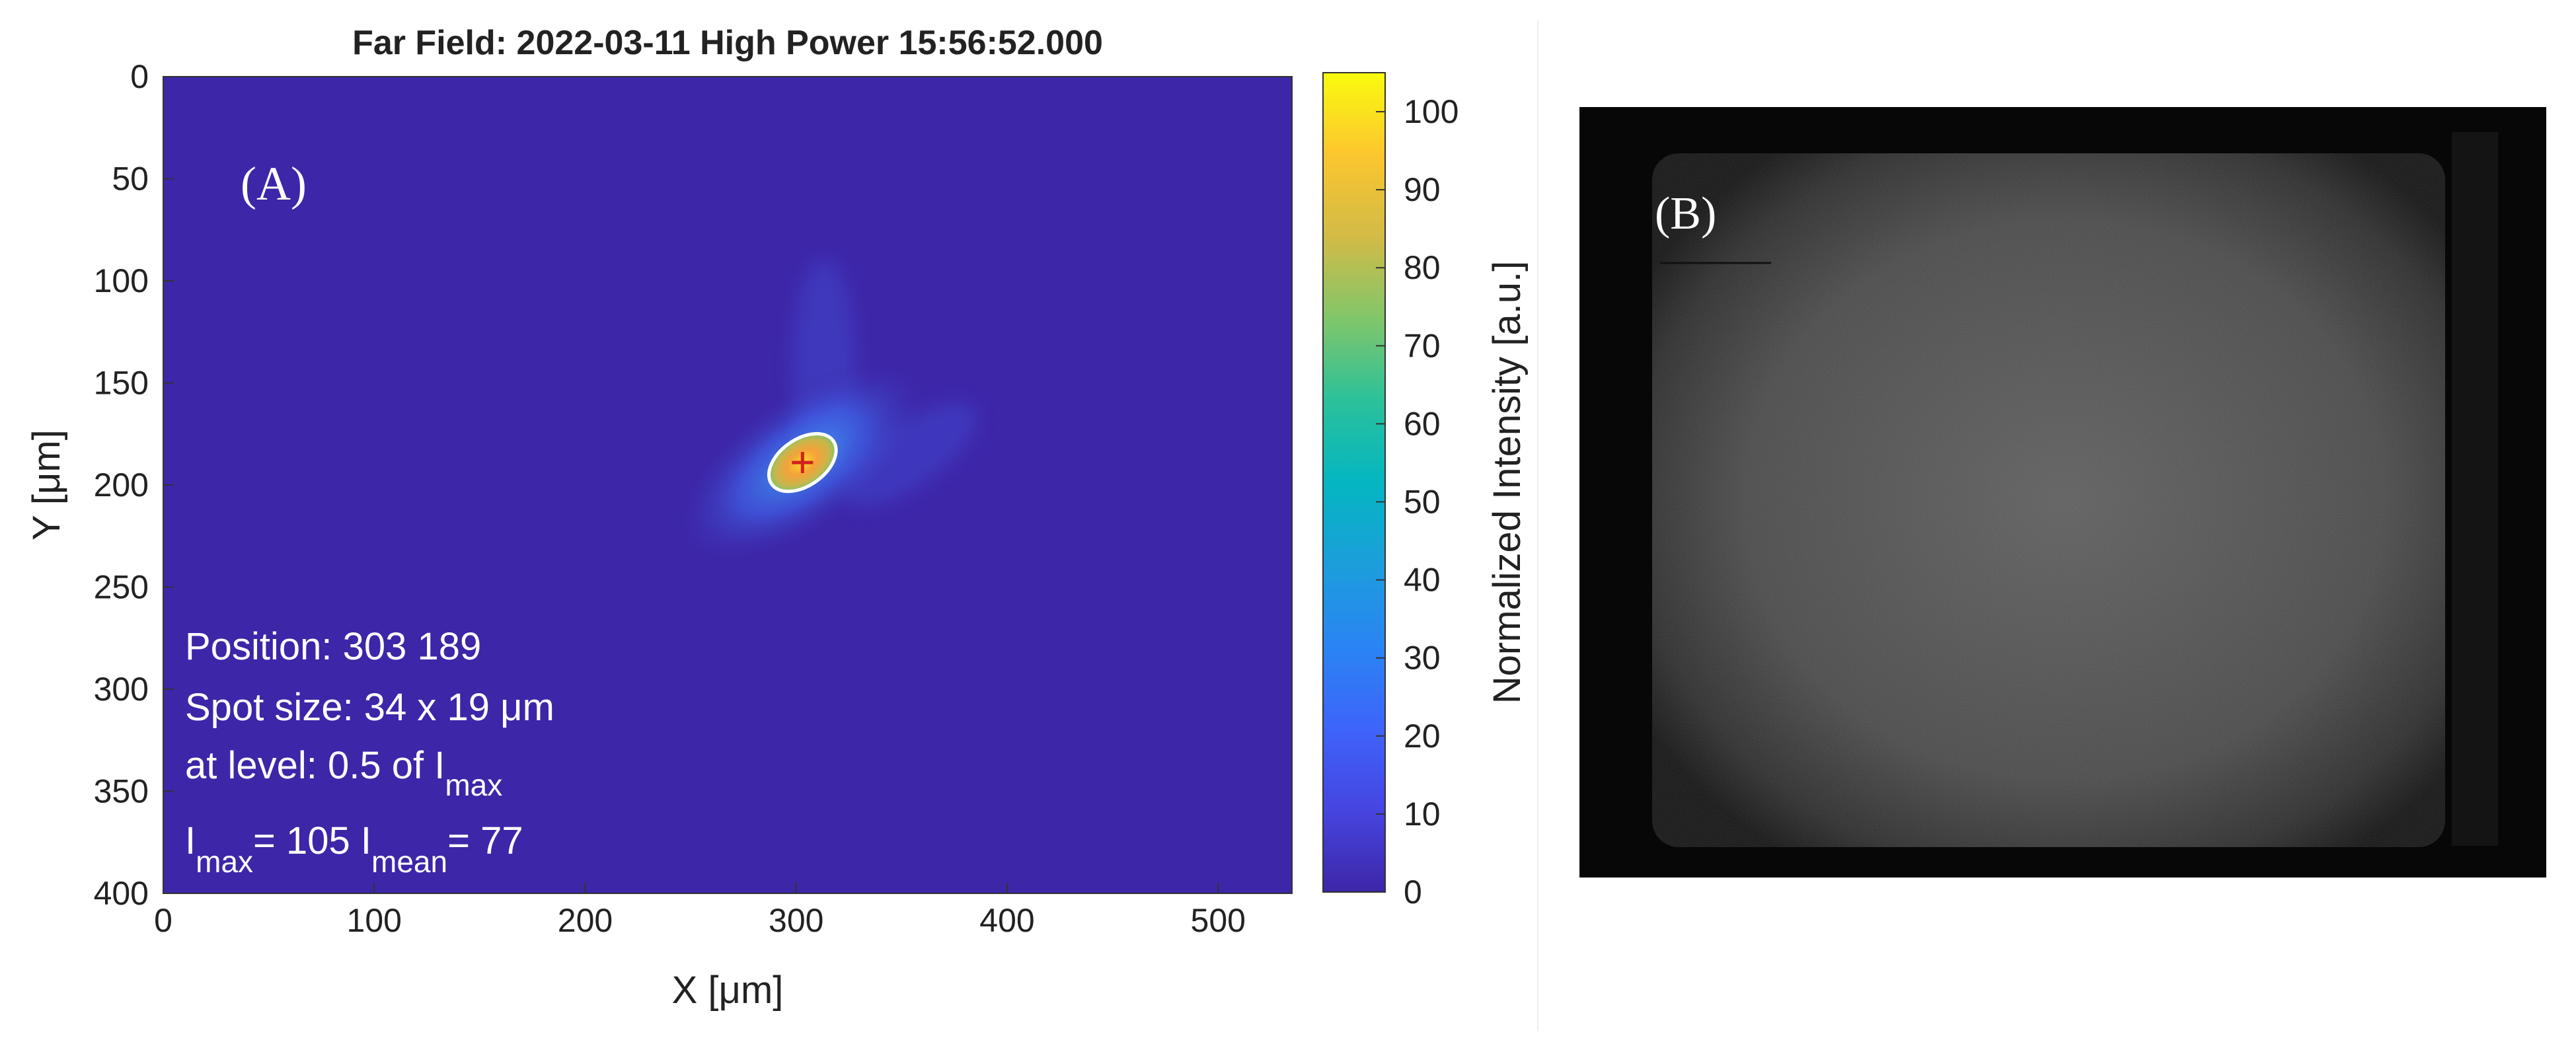  What do you see at coordinates (1422, 424) in the screenshot?
I see `colorbar-tick-label: 60` at bounding box center [1422, 424].